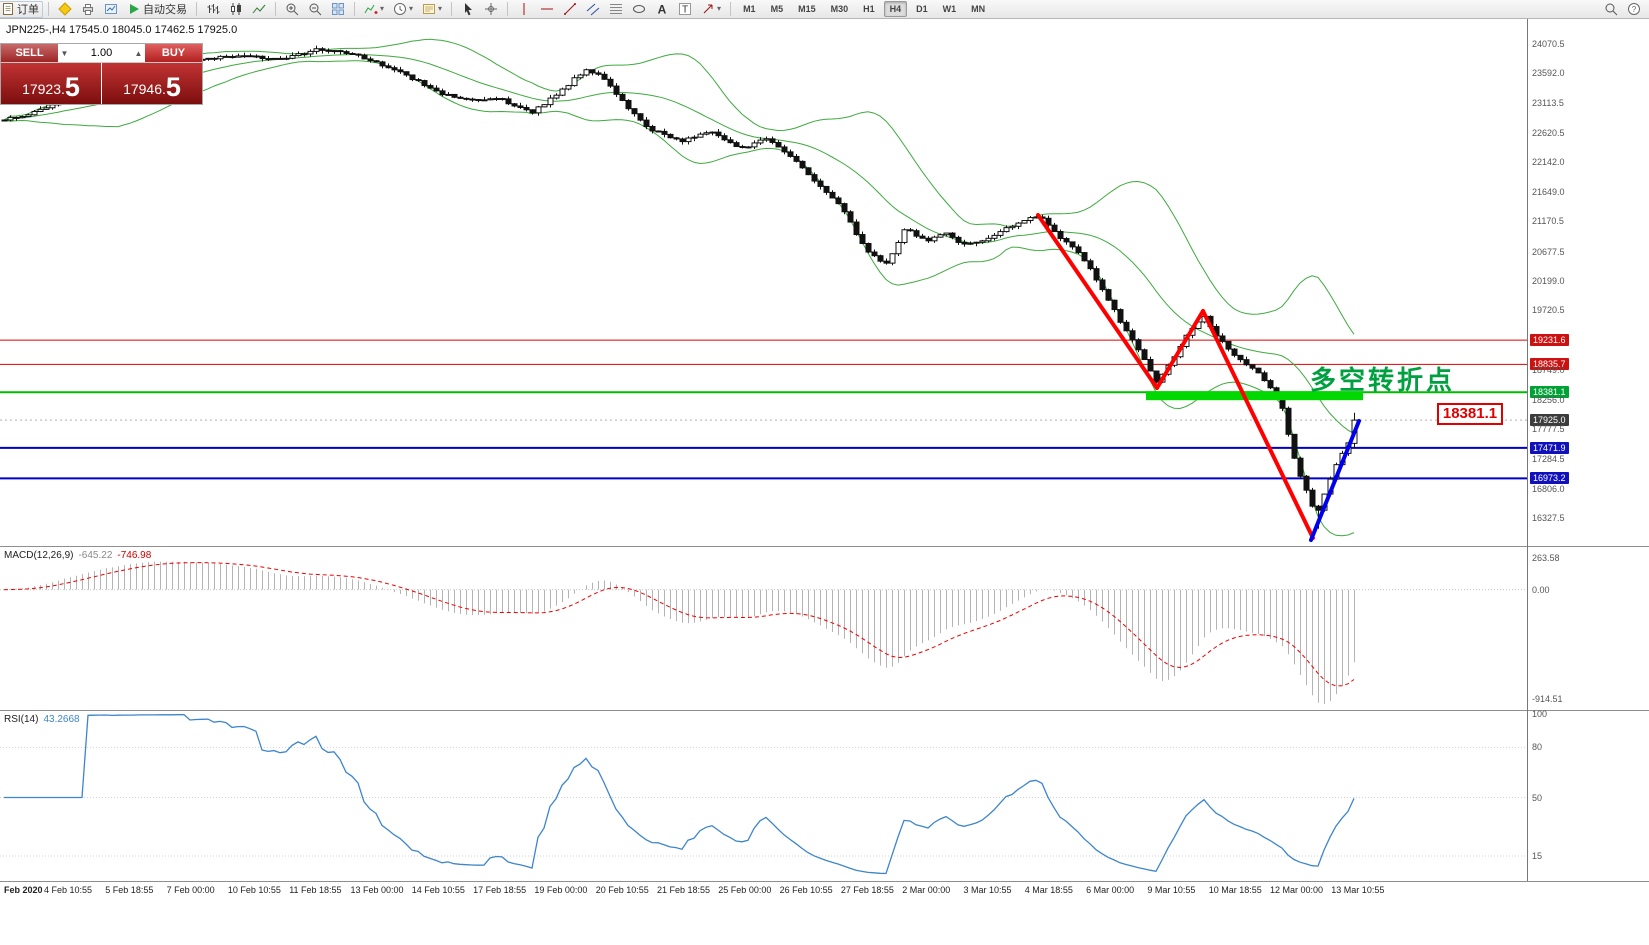 The width and height of the screenshot is (1649, 945). Describe the element at coordinates (662, 9) in the screenshot. I see `text-button: A` at that location.